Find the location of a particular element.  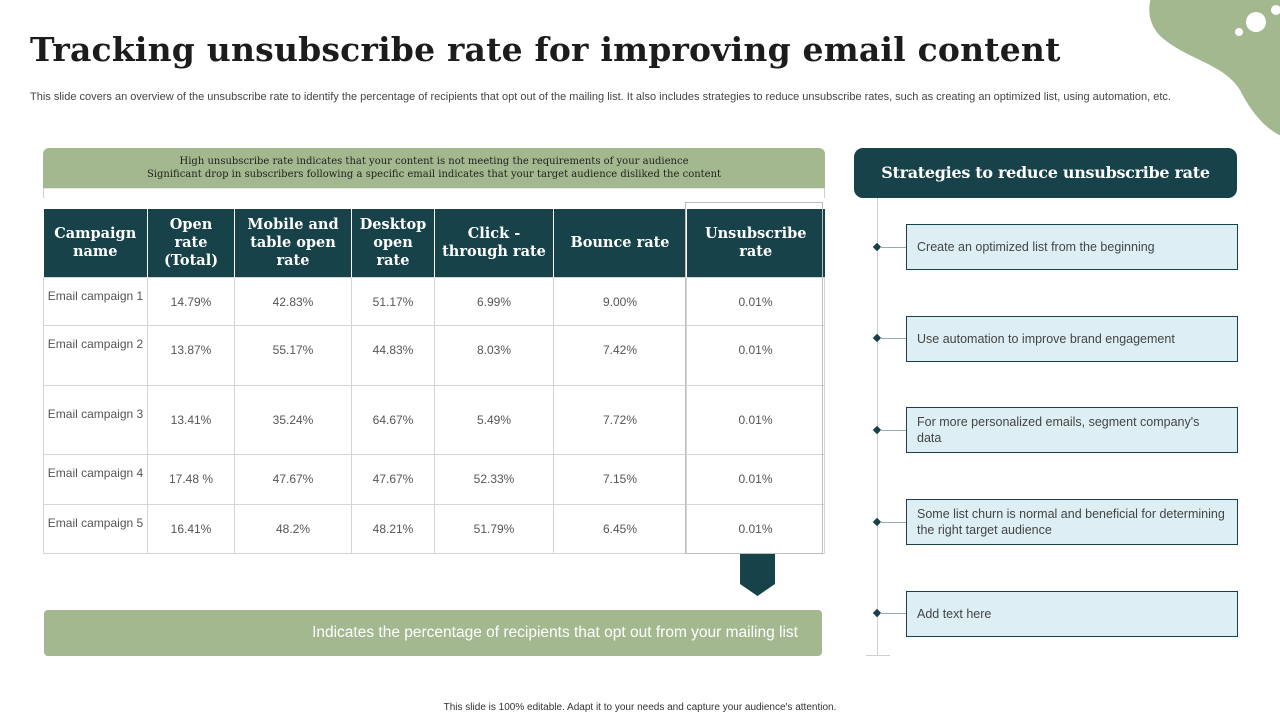

cell-bounce-rate: 6.45% is located at coordinates (620, 528).